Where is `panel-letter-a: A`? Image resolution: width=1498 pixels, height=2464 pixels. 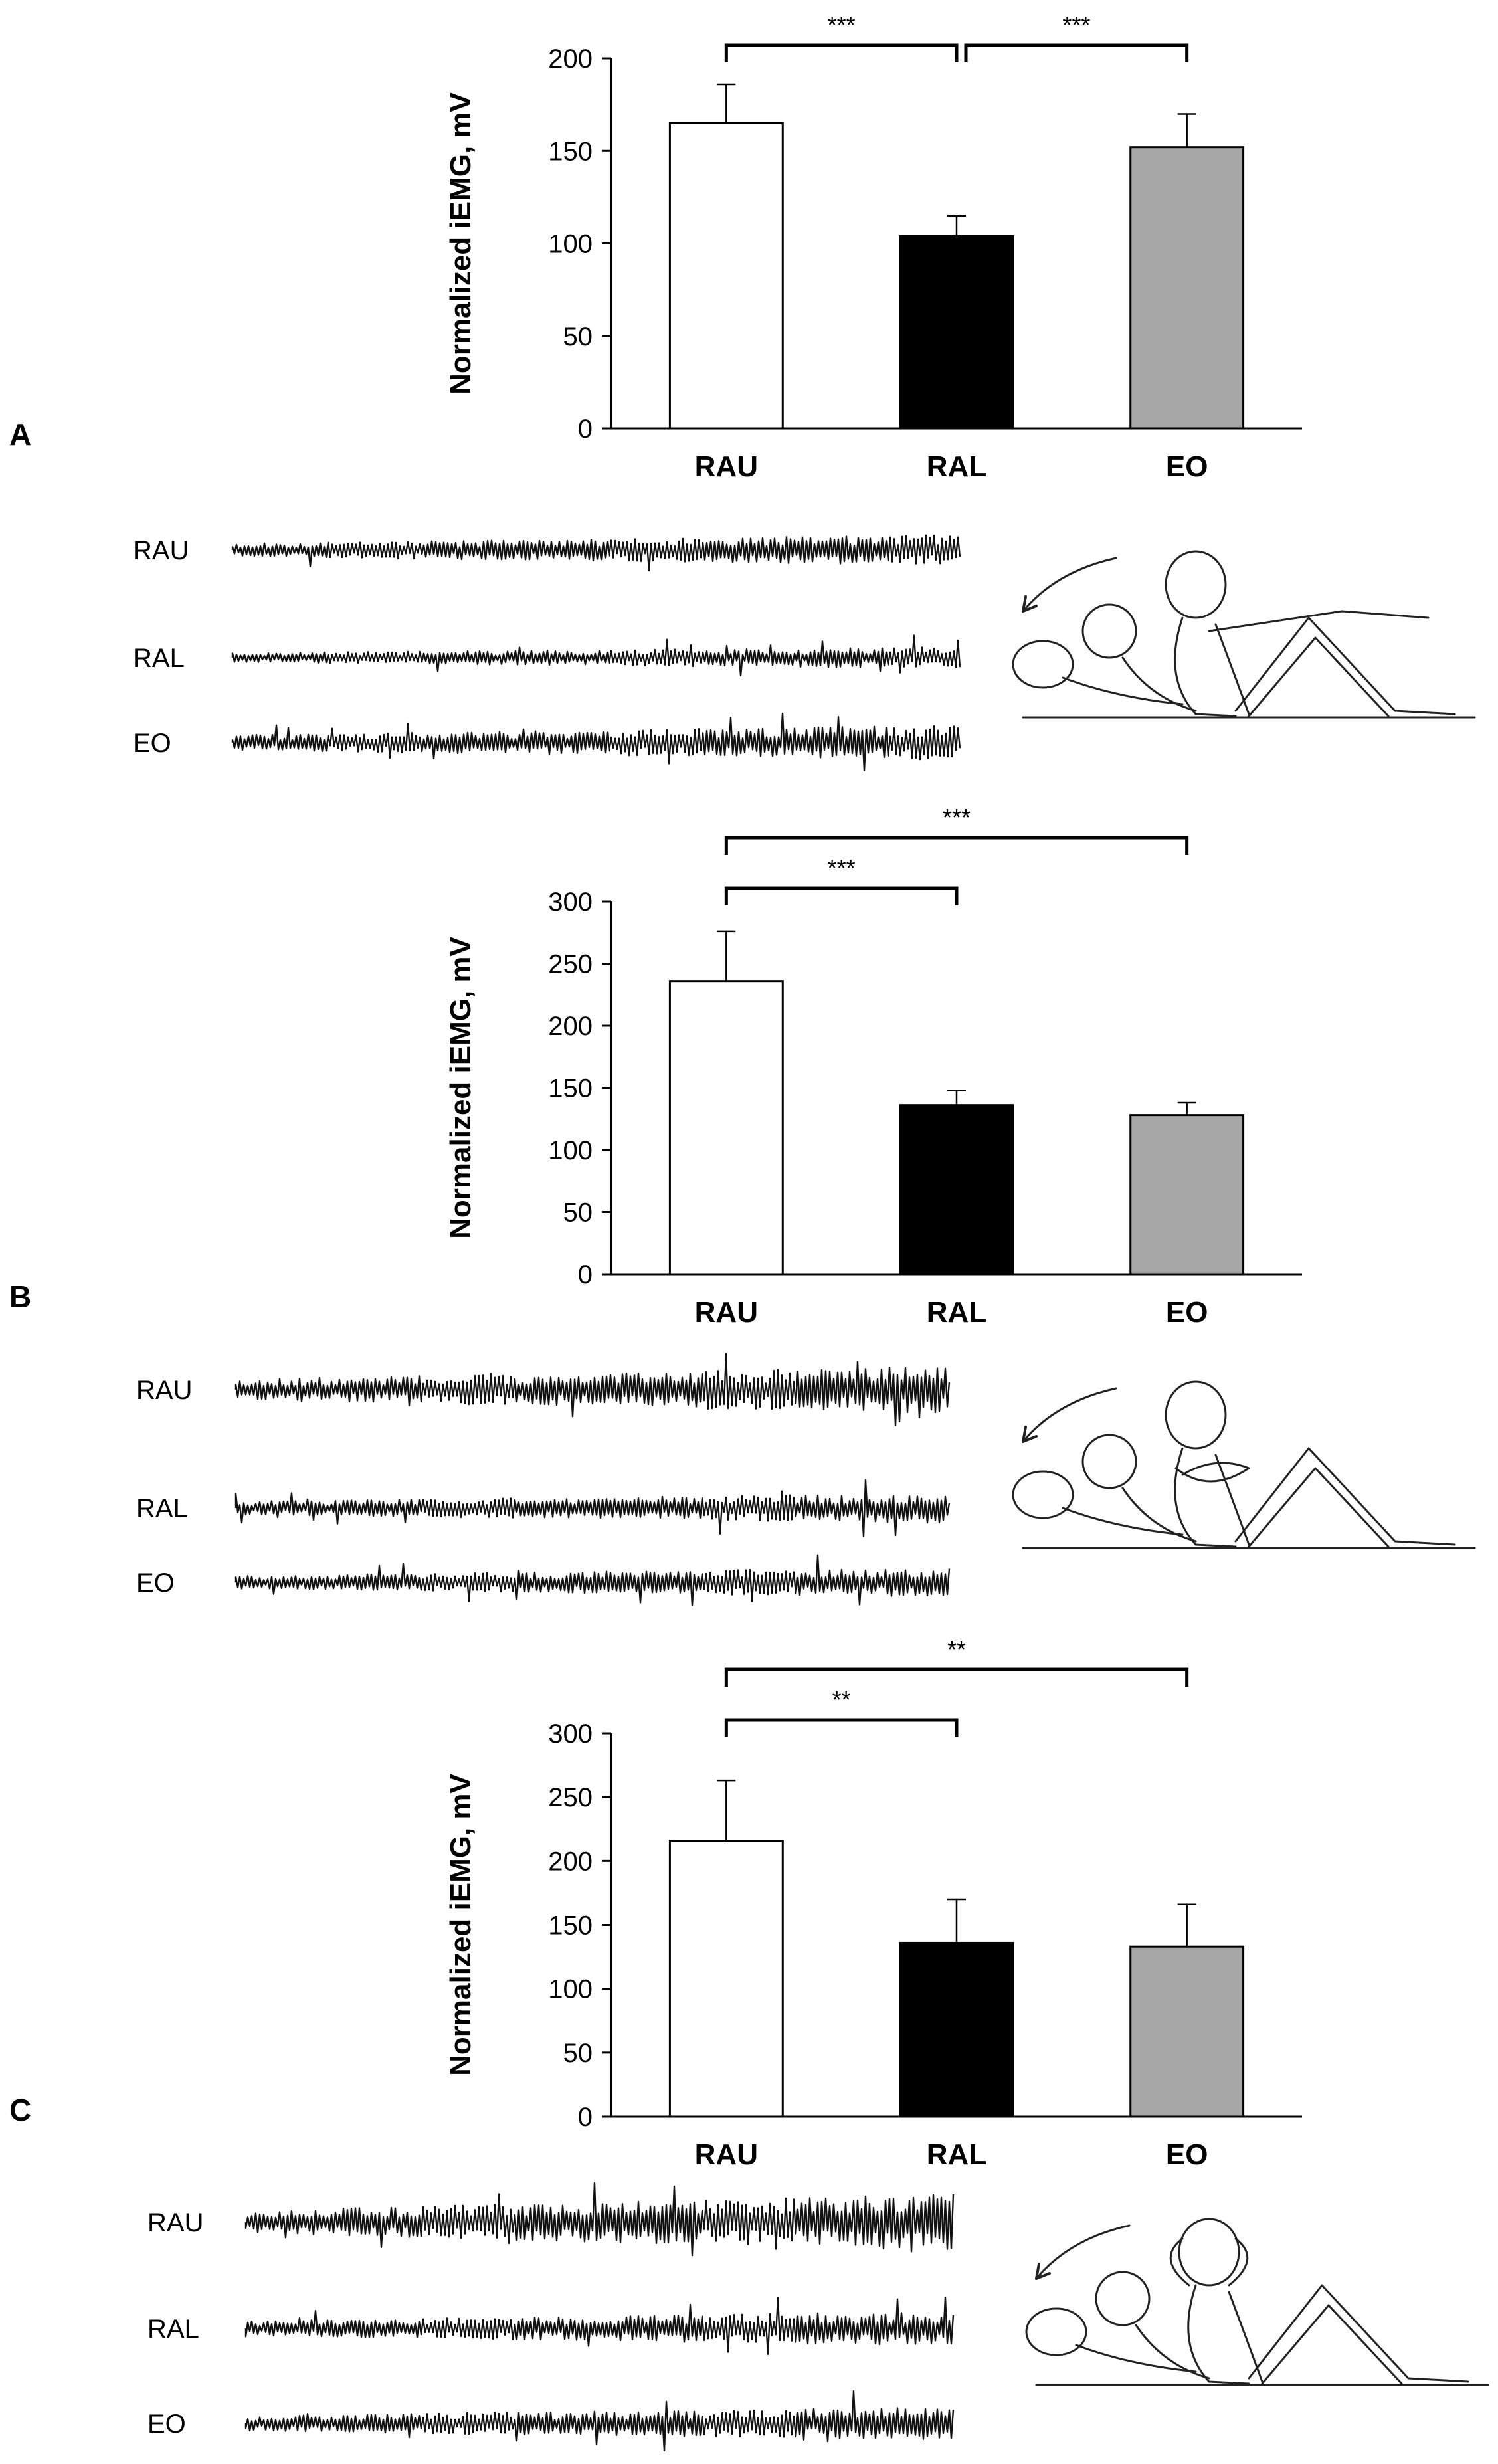
panel-letter-a: A is located at coordinates (20, 434).